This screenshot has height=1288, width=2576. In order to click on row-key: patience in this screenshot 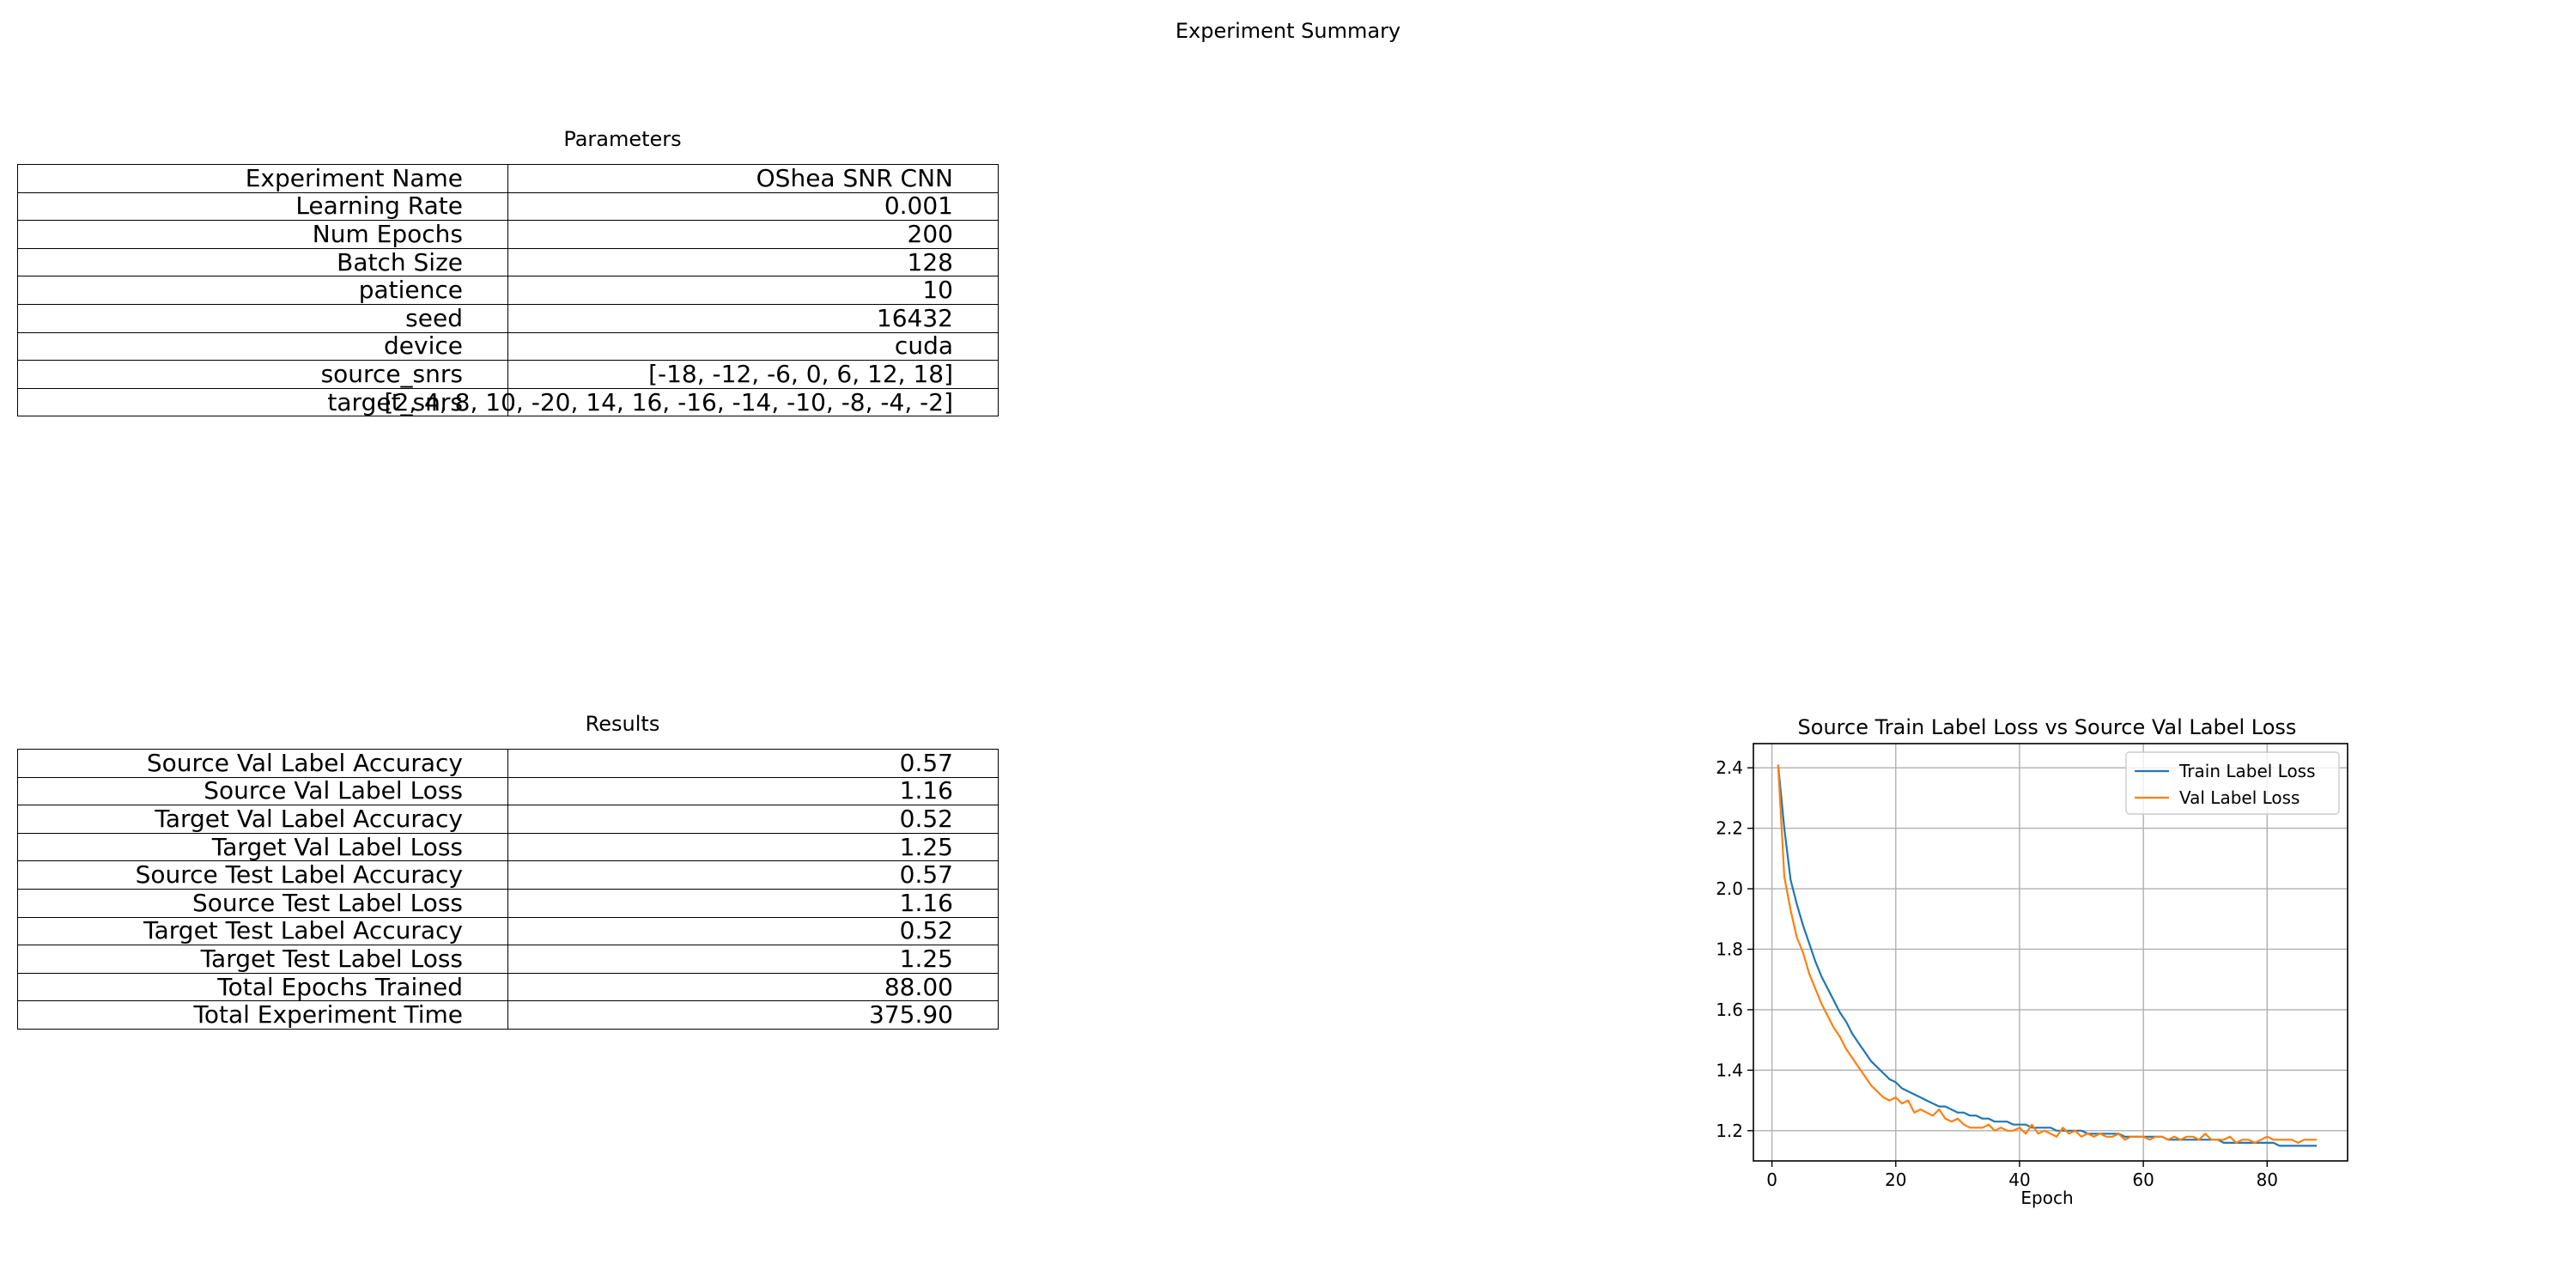, I will do `click(262, 291)`.